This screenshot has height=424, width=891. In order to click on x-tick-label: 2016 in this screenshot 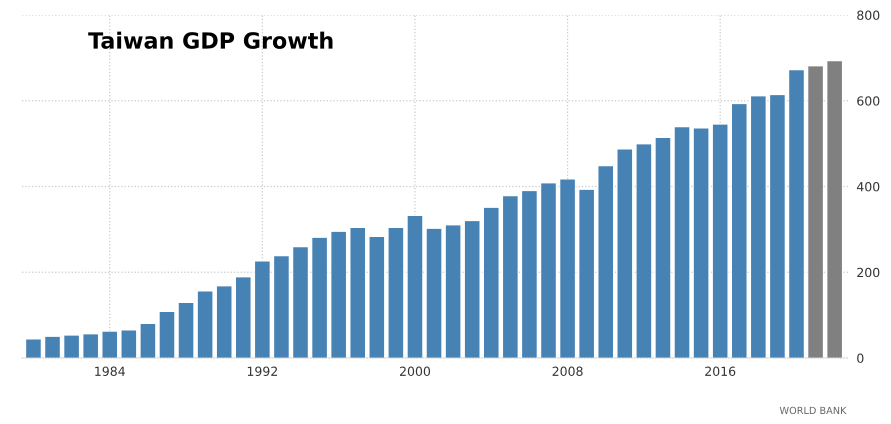, I will do `click(720, 371)`.